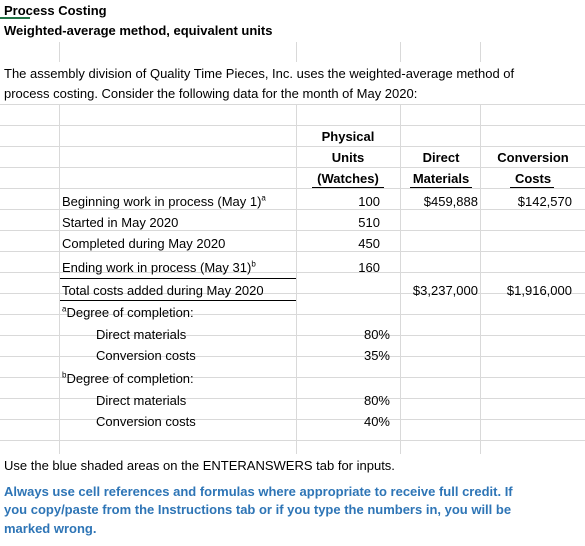 The image size is (585, 546). Describe the element at coordinates (348, 187) in the screenshot. I see `header-underline-units` at that location.